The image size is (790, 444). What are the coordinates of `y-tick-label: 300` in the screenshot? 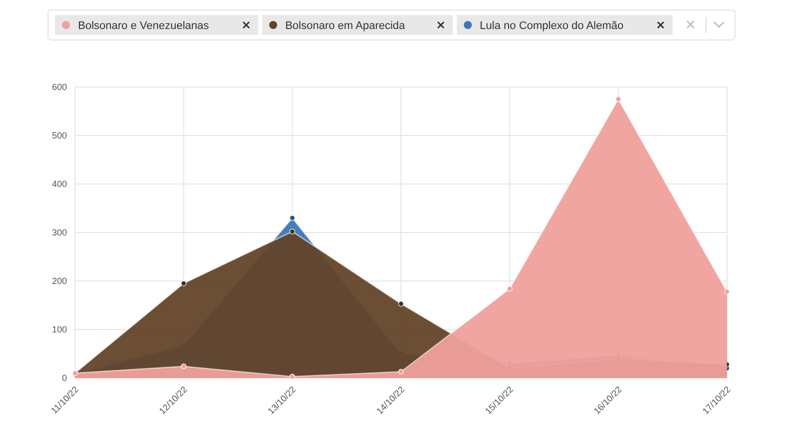 It's located at (59, 233).